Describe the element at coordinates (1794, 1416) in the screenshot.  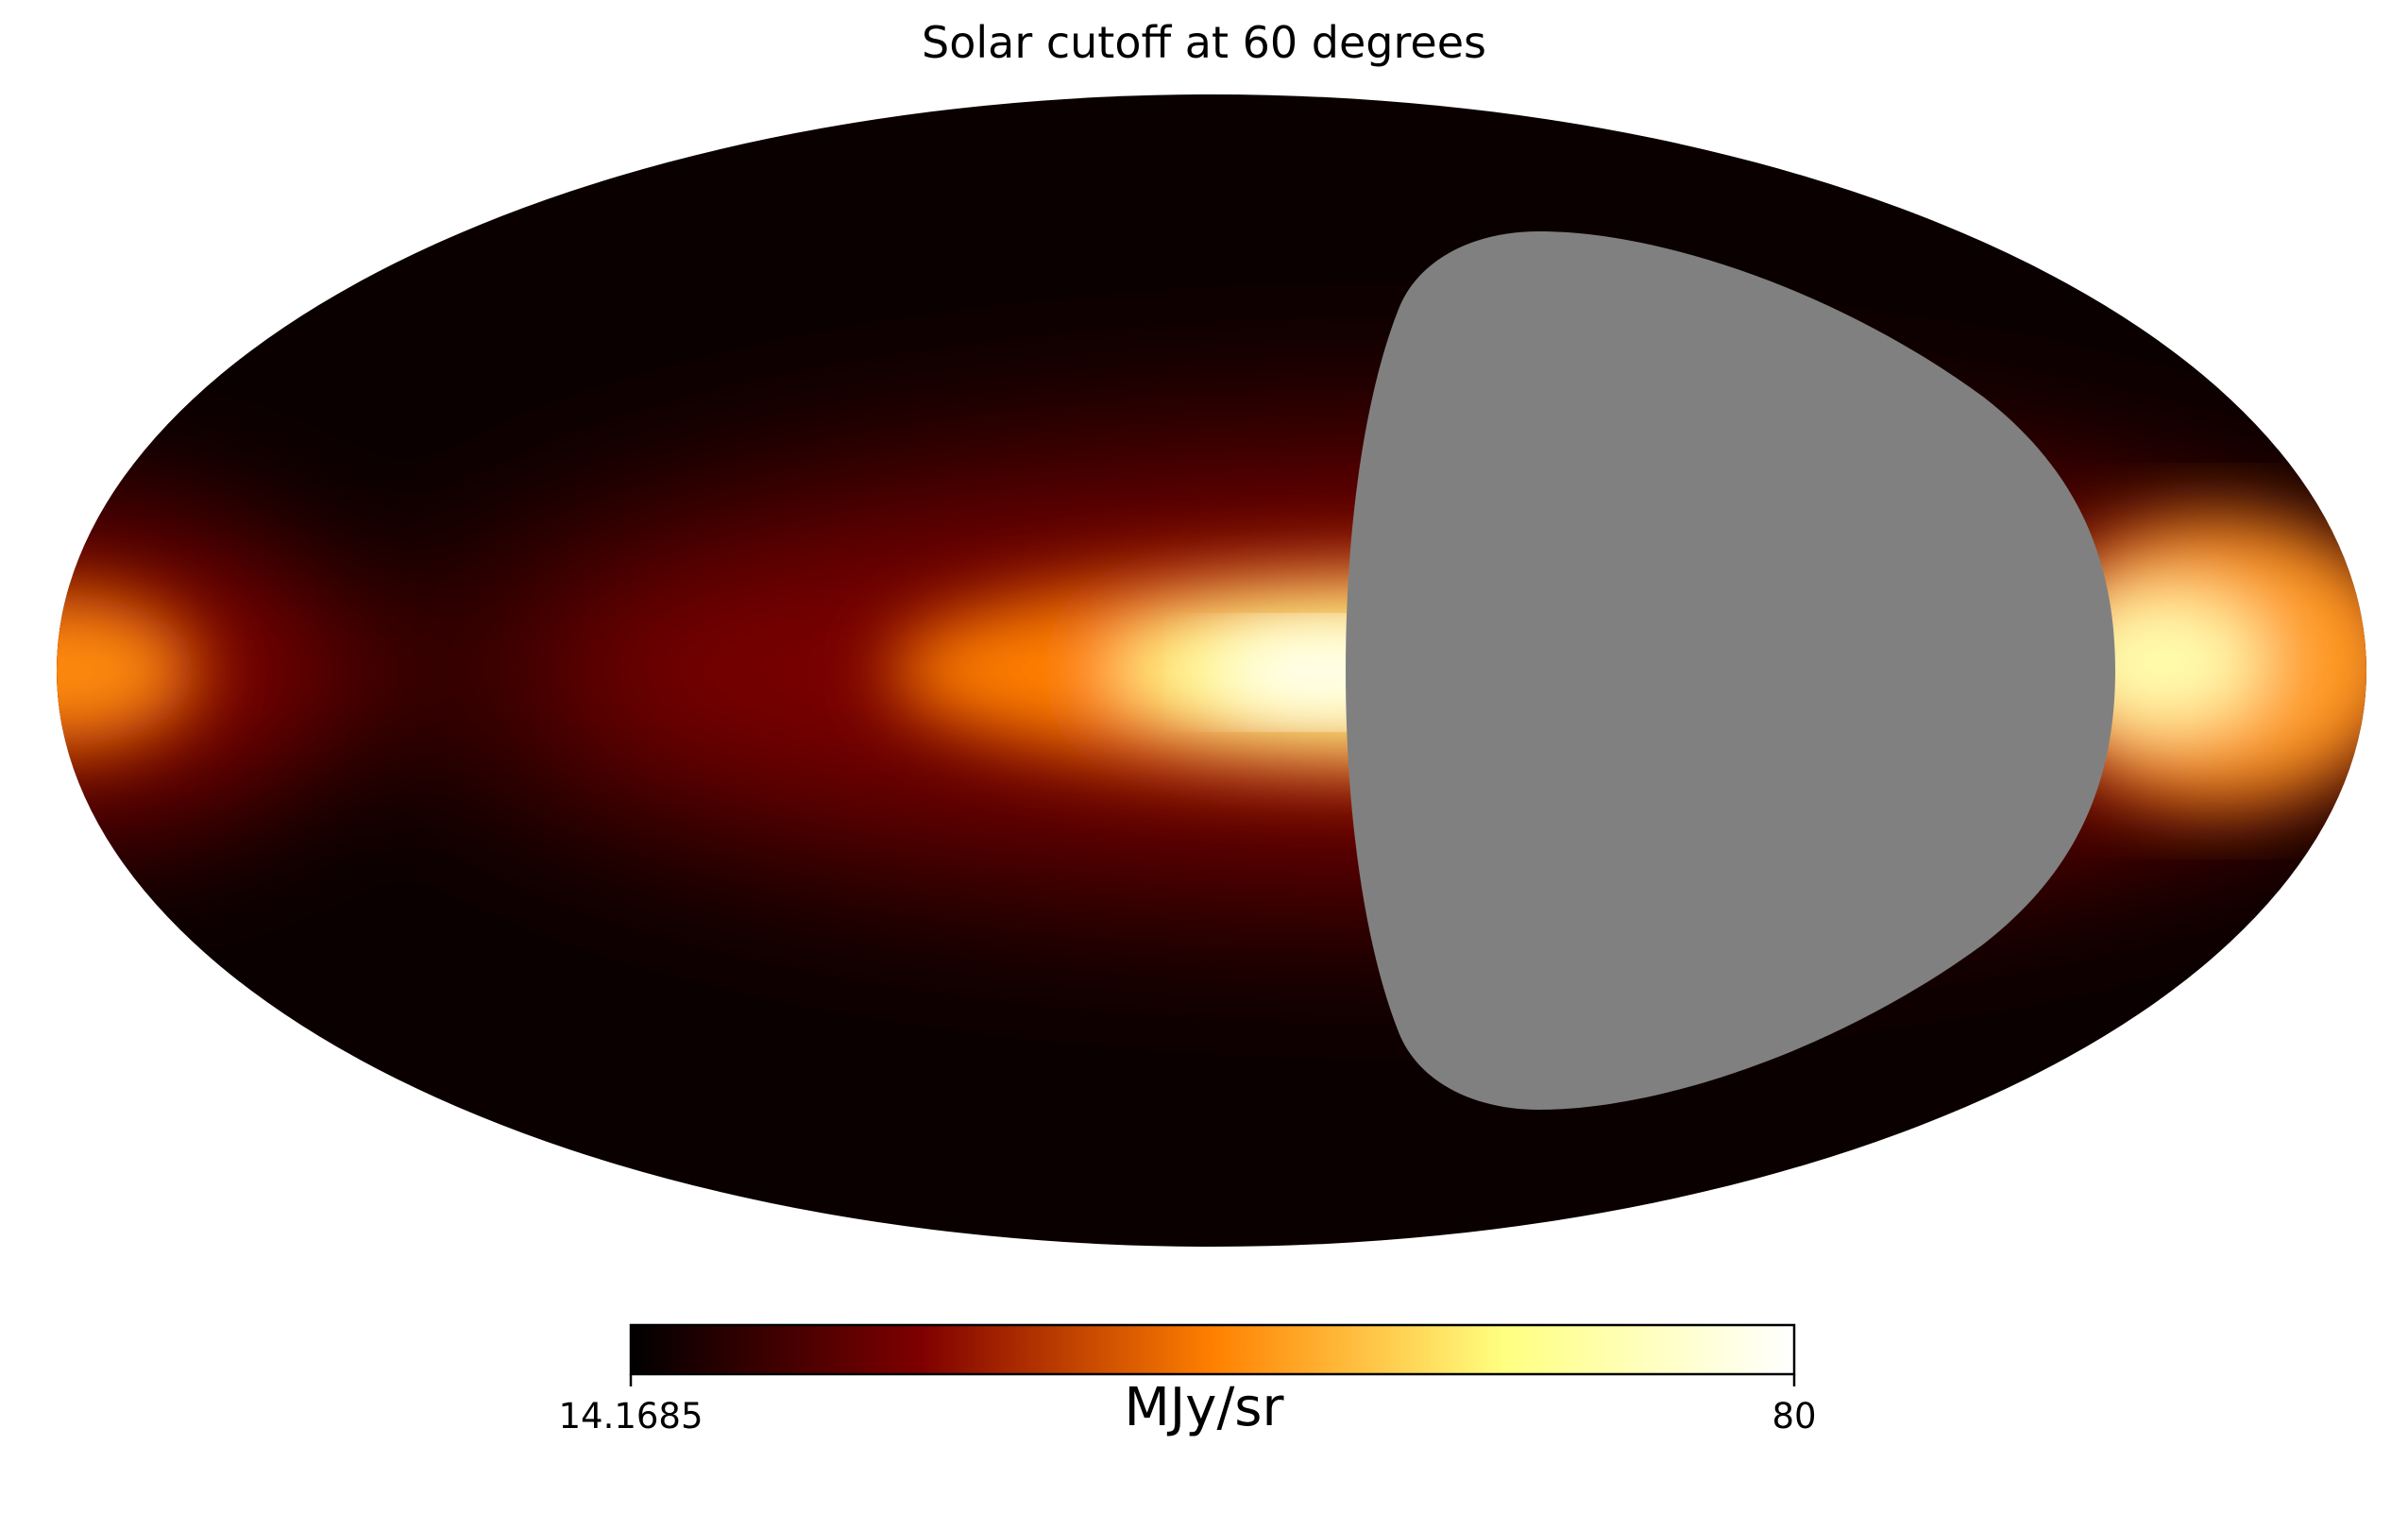
I see `colorbar-max-label: 80` at that location.